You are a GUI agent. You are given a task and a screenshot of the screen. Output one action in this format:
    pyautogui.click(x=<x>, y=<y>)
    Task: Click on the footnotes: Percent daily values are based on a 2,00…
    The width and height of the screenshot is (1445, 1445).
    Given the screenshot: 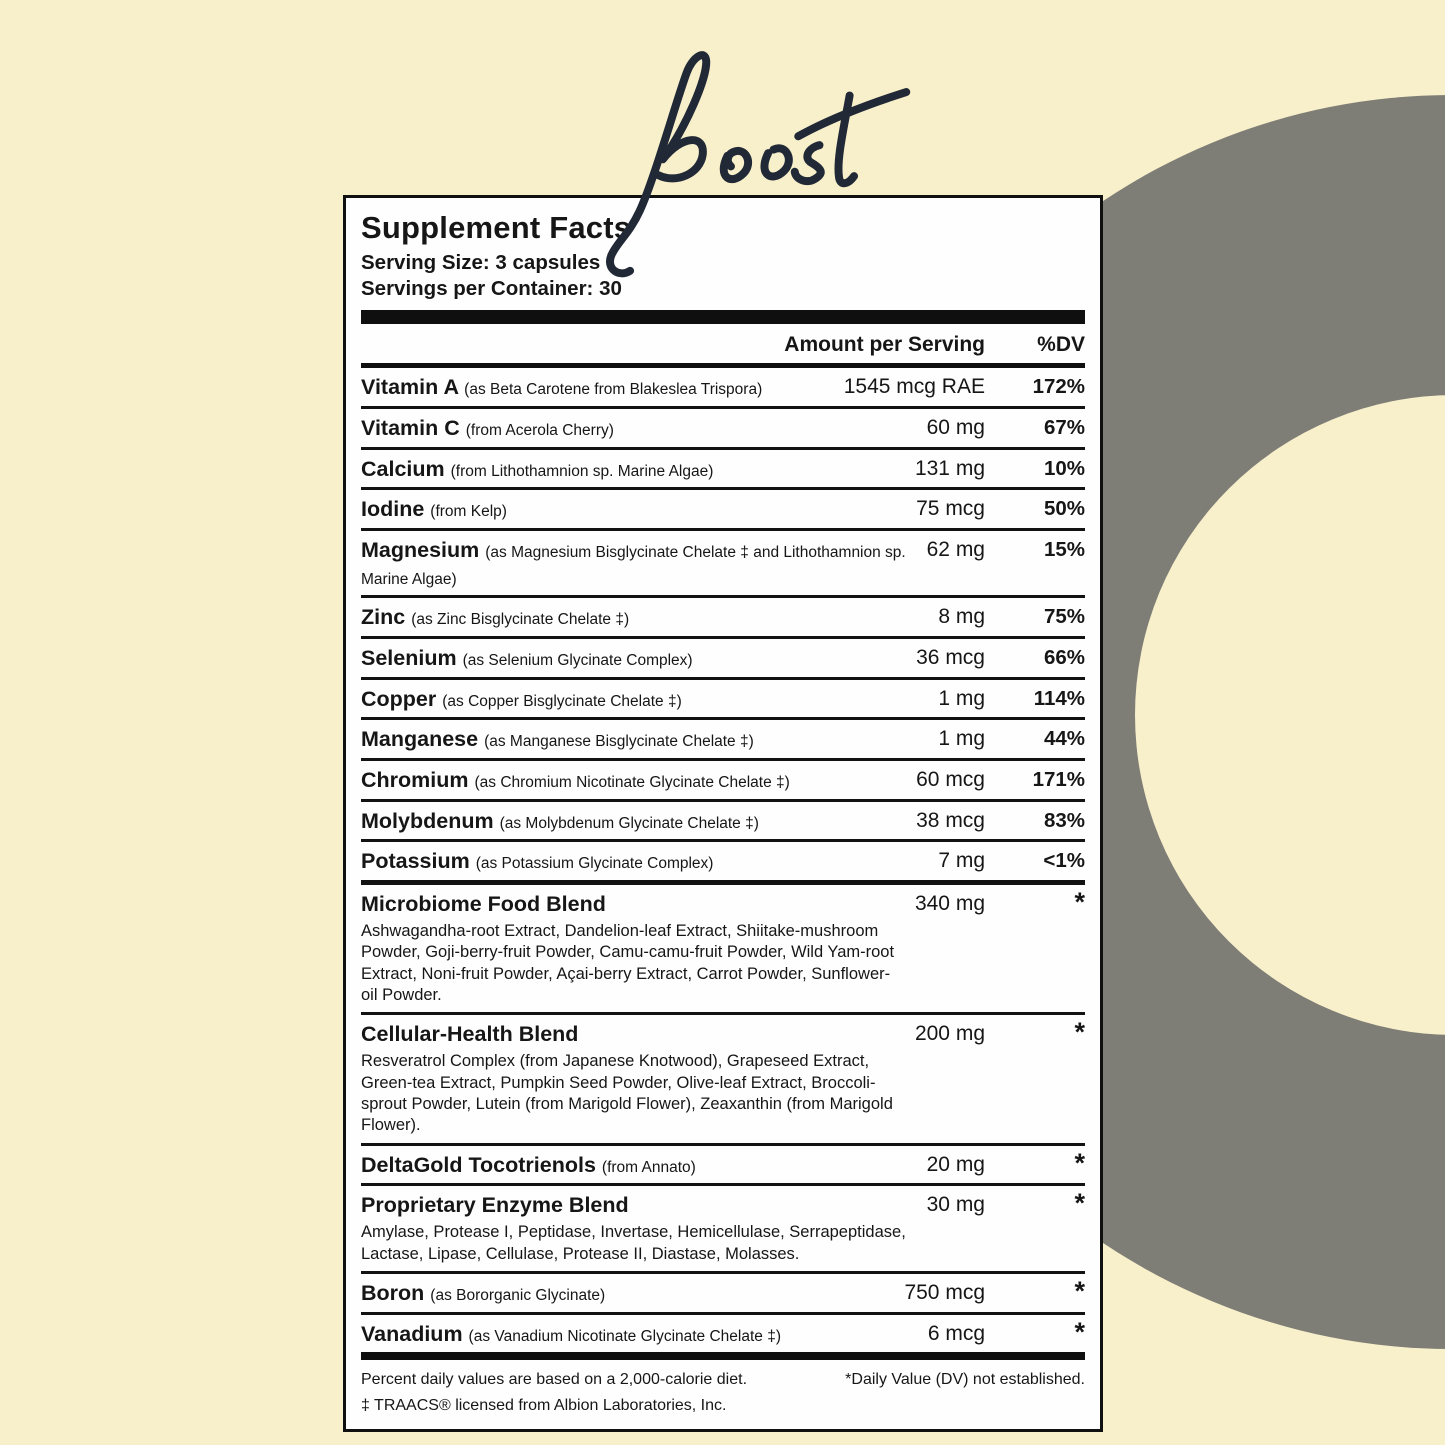 What is the action you would take?
    pyautogui.click(x=723, y=1388)
    